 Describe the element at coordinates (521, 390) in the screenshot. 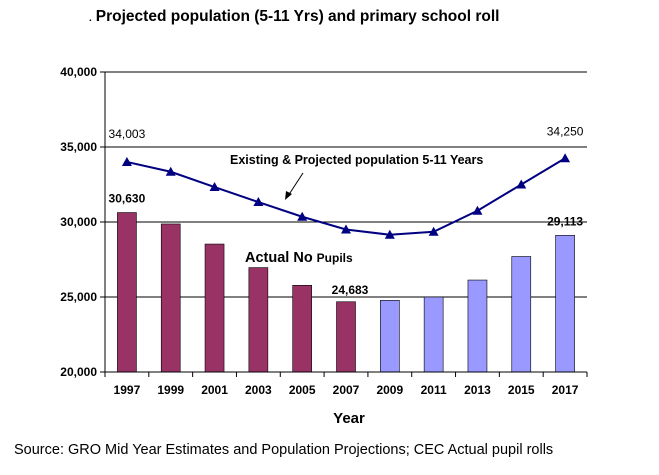

I see `x-tick-label: 2015` at that location.